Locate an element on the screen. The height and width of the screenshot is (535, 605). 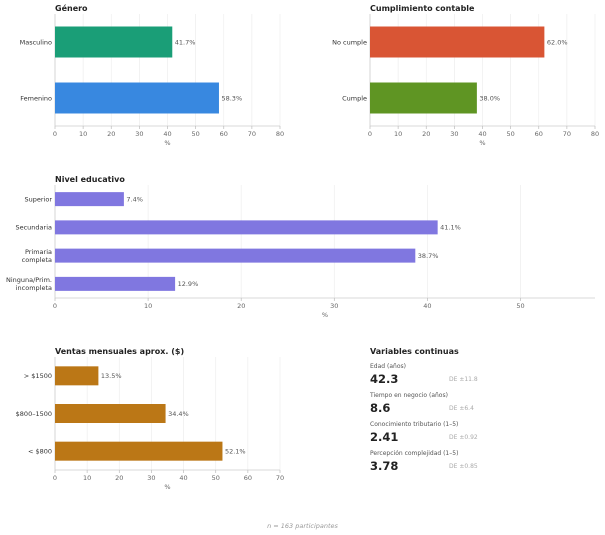
stat-value: 42.3 is located at coordinates (384, 379).